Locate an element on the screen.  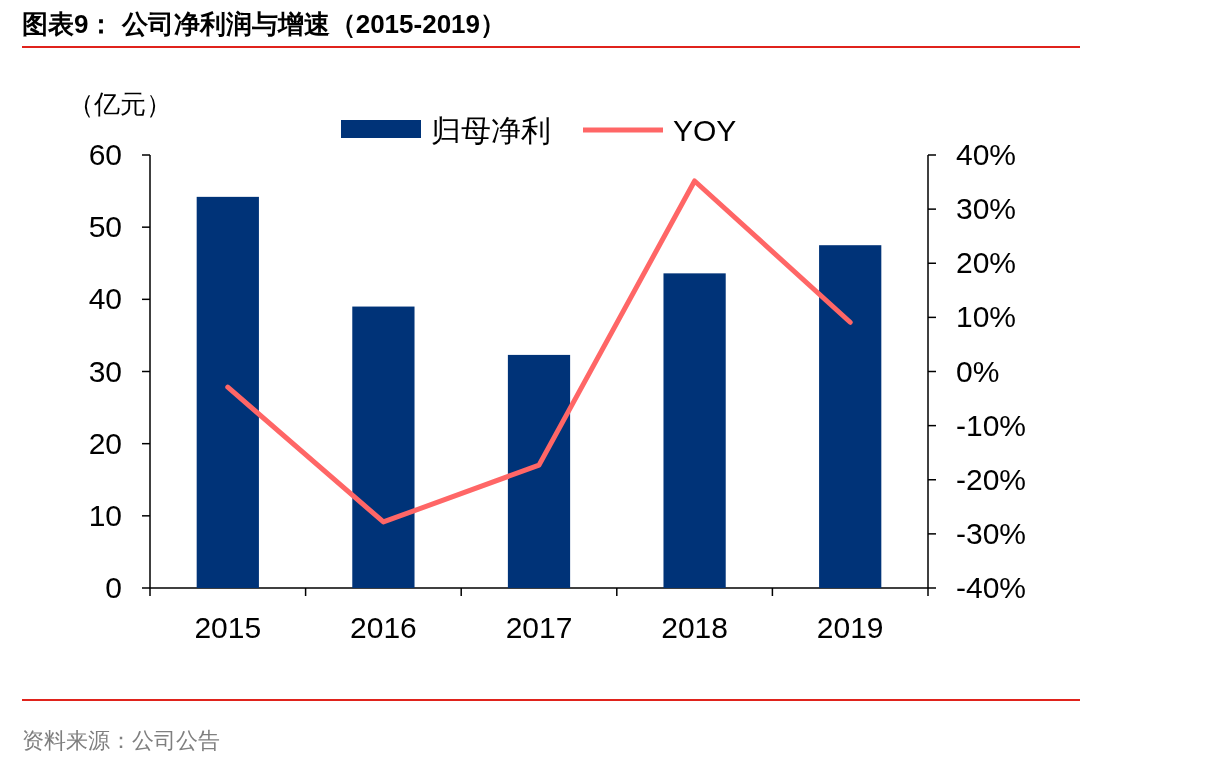
y2-tick-label: 40% is located at coordinates (986, 154).